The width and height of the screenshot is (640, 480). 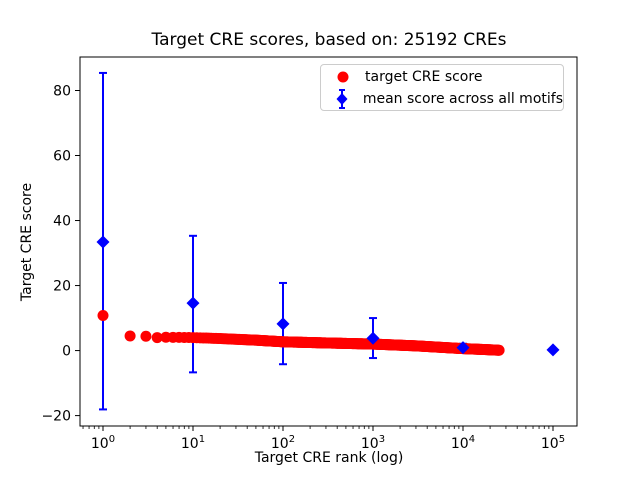 What do you see at coordinates (553, 443) in the screenshot?
I see `x-tick-label: 10⁵` at bounding box center [553, 443].